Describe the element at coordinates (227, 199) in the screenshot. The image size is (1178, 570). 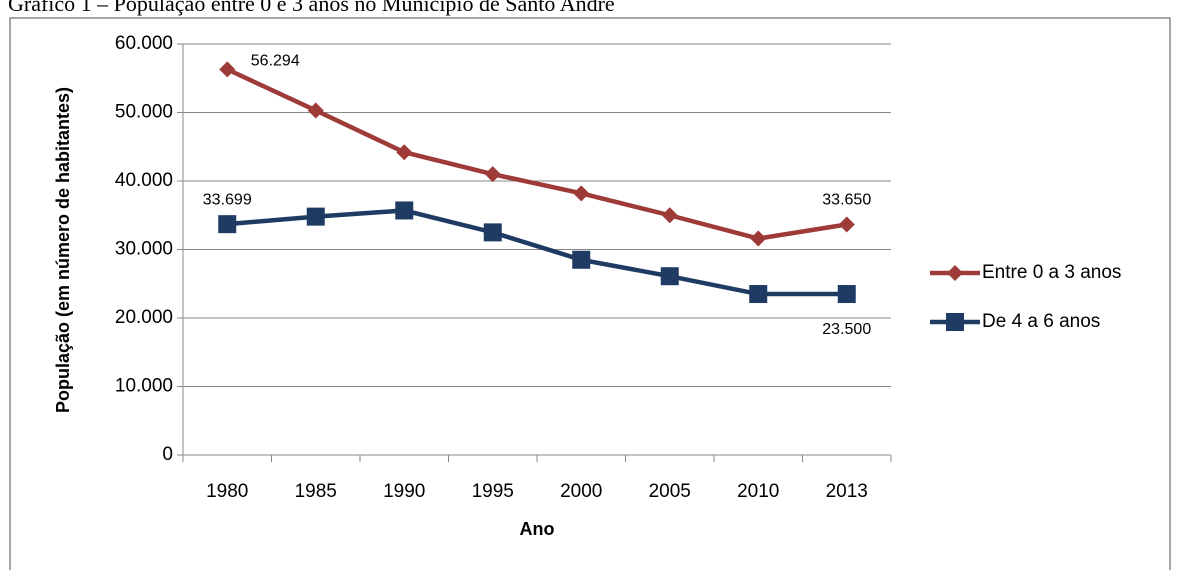
I see `data-label: 33.699` at that location.